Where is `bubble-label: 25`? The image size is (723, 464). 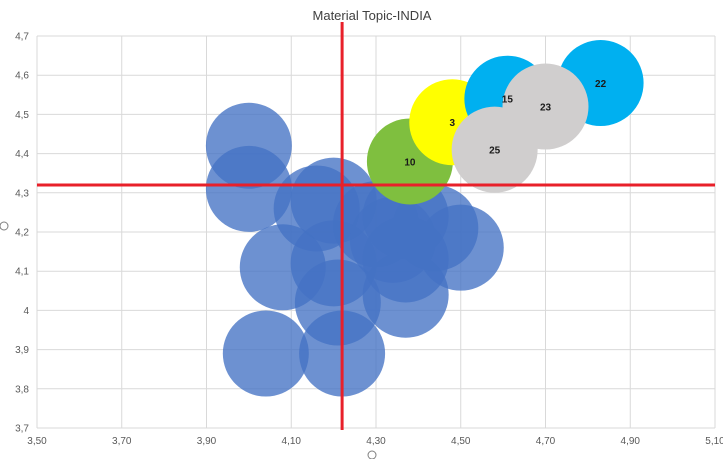 bubble-label: 25 is located at coordinates (495, 151).